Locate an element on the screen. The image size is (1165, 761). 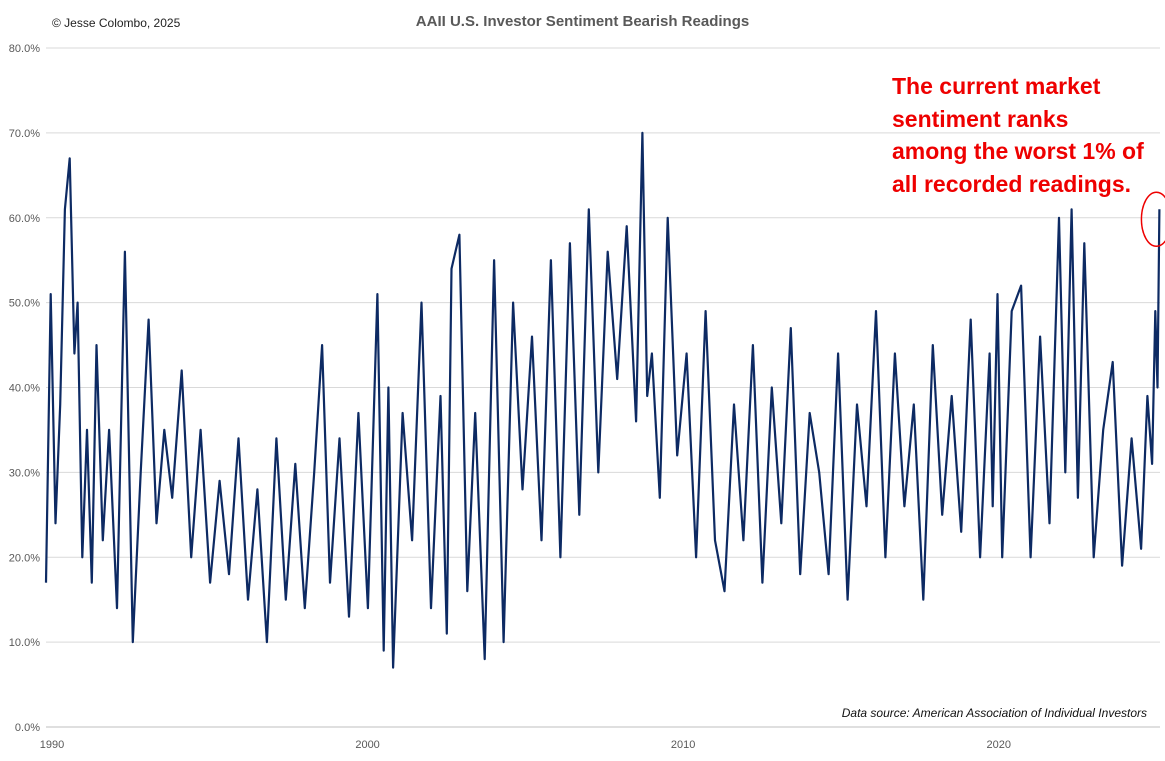
annotation-line: The current market is located at coordinates (996, 86).